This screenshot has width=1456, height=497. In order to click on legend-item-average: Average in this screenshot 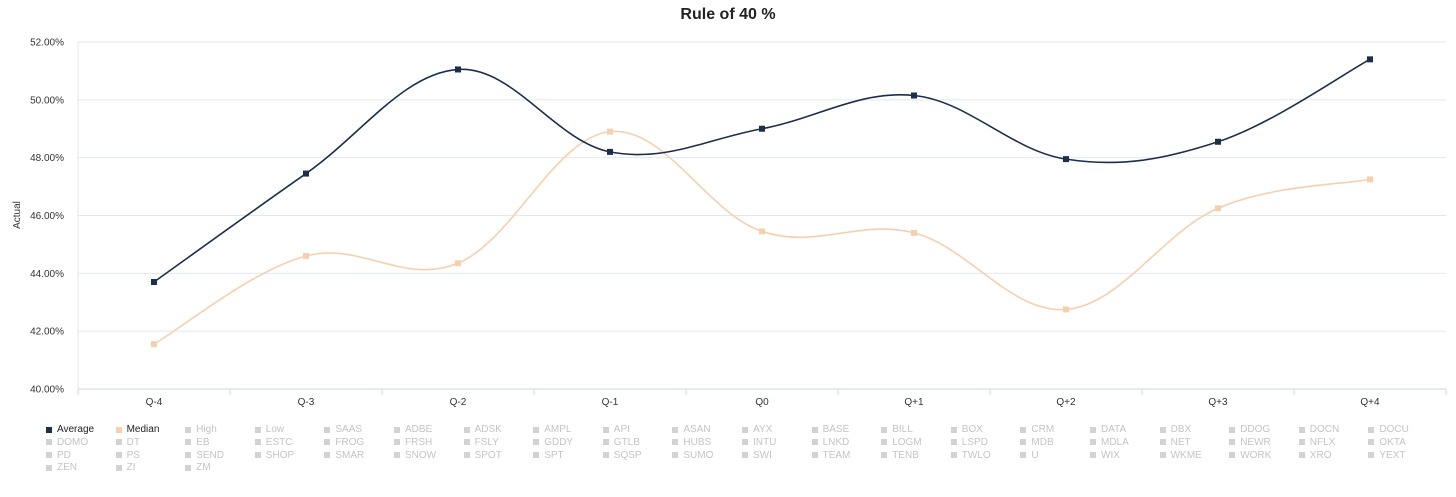, I will do `click(70, 429)`.